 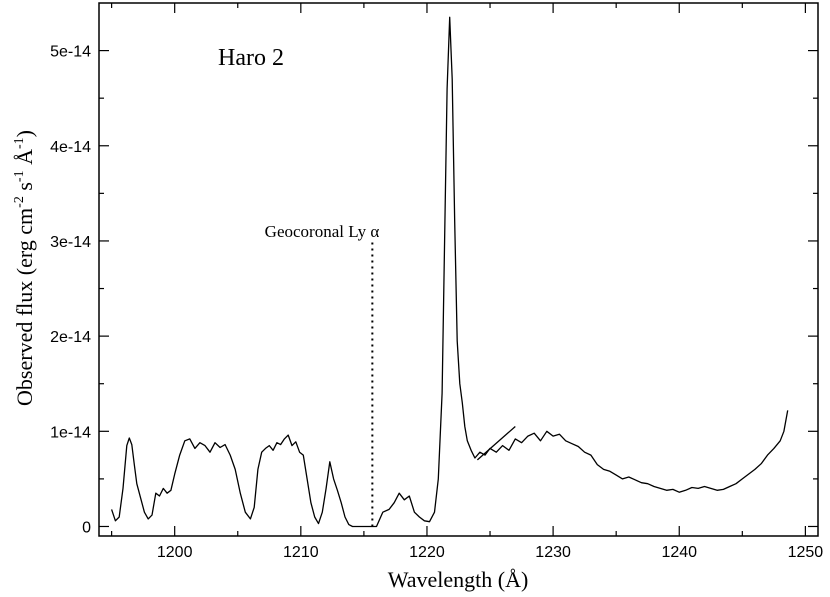 What do you see at coordinates (251, 58) in the screenshot?
I see `plot-title: Haro 2` at bounding box center [251, 58].